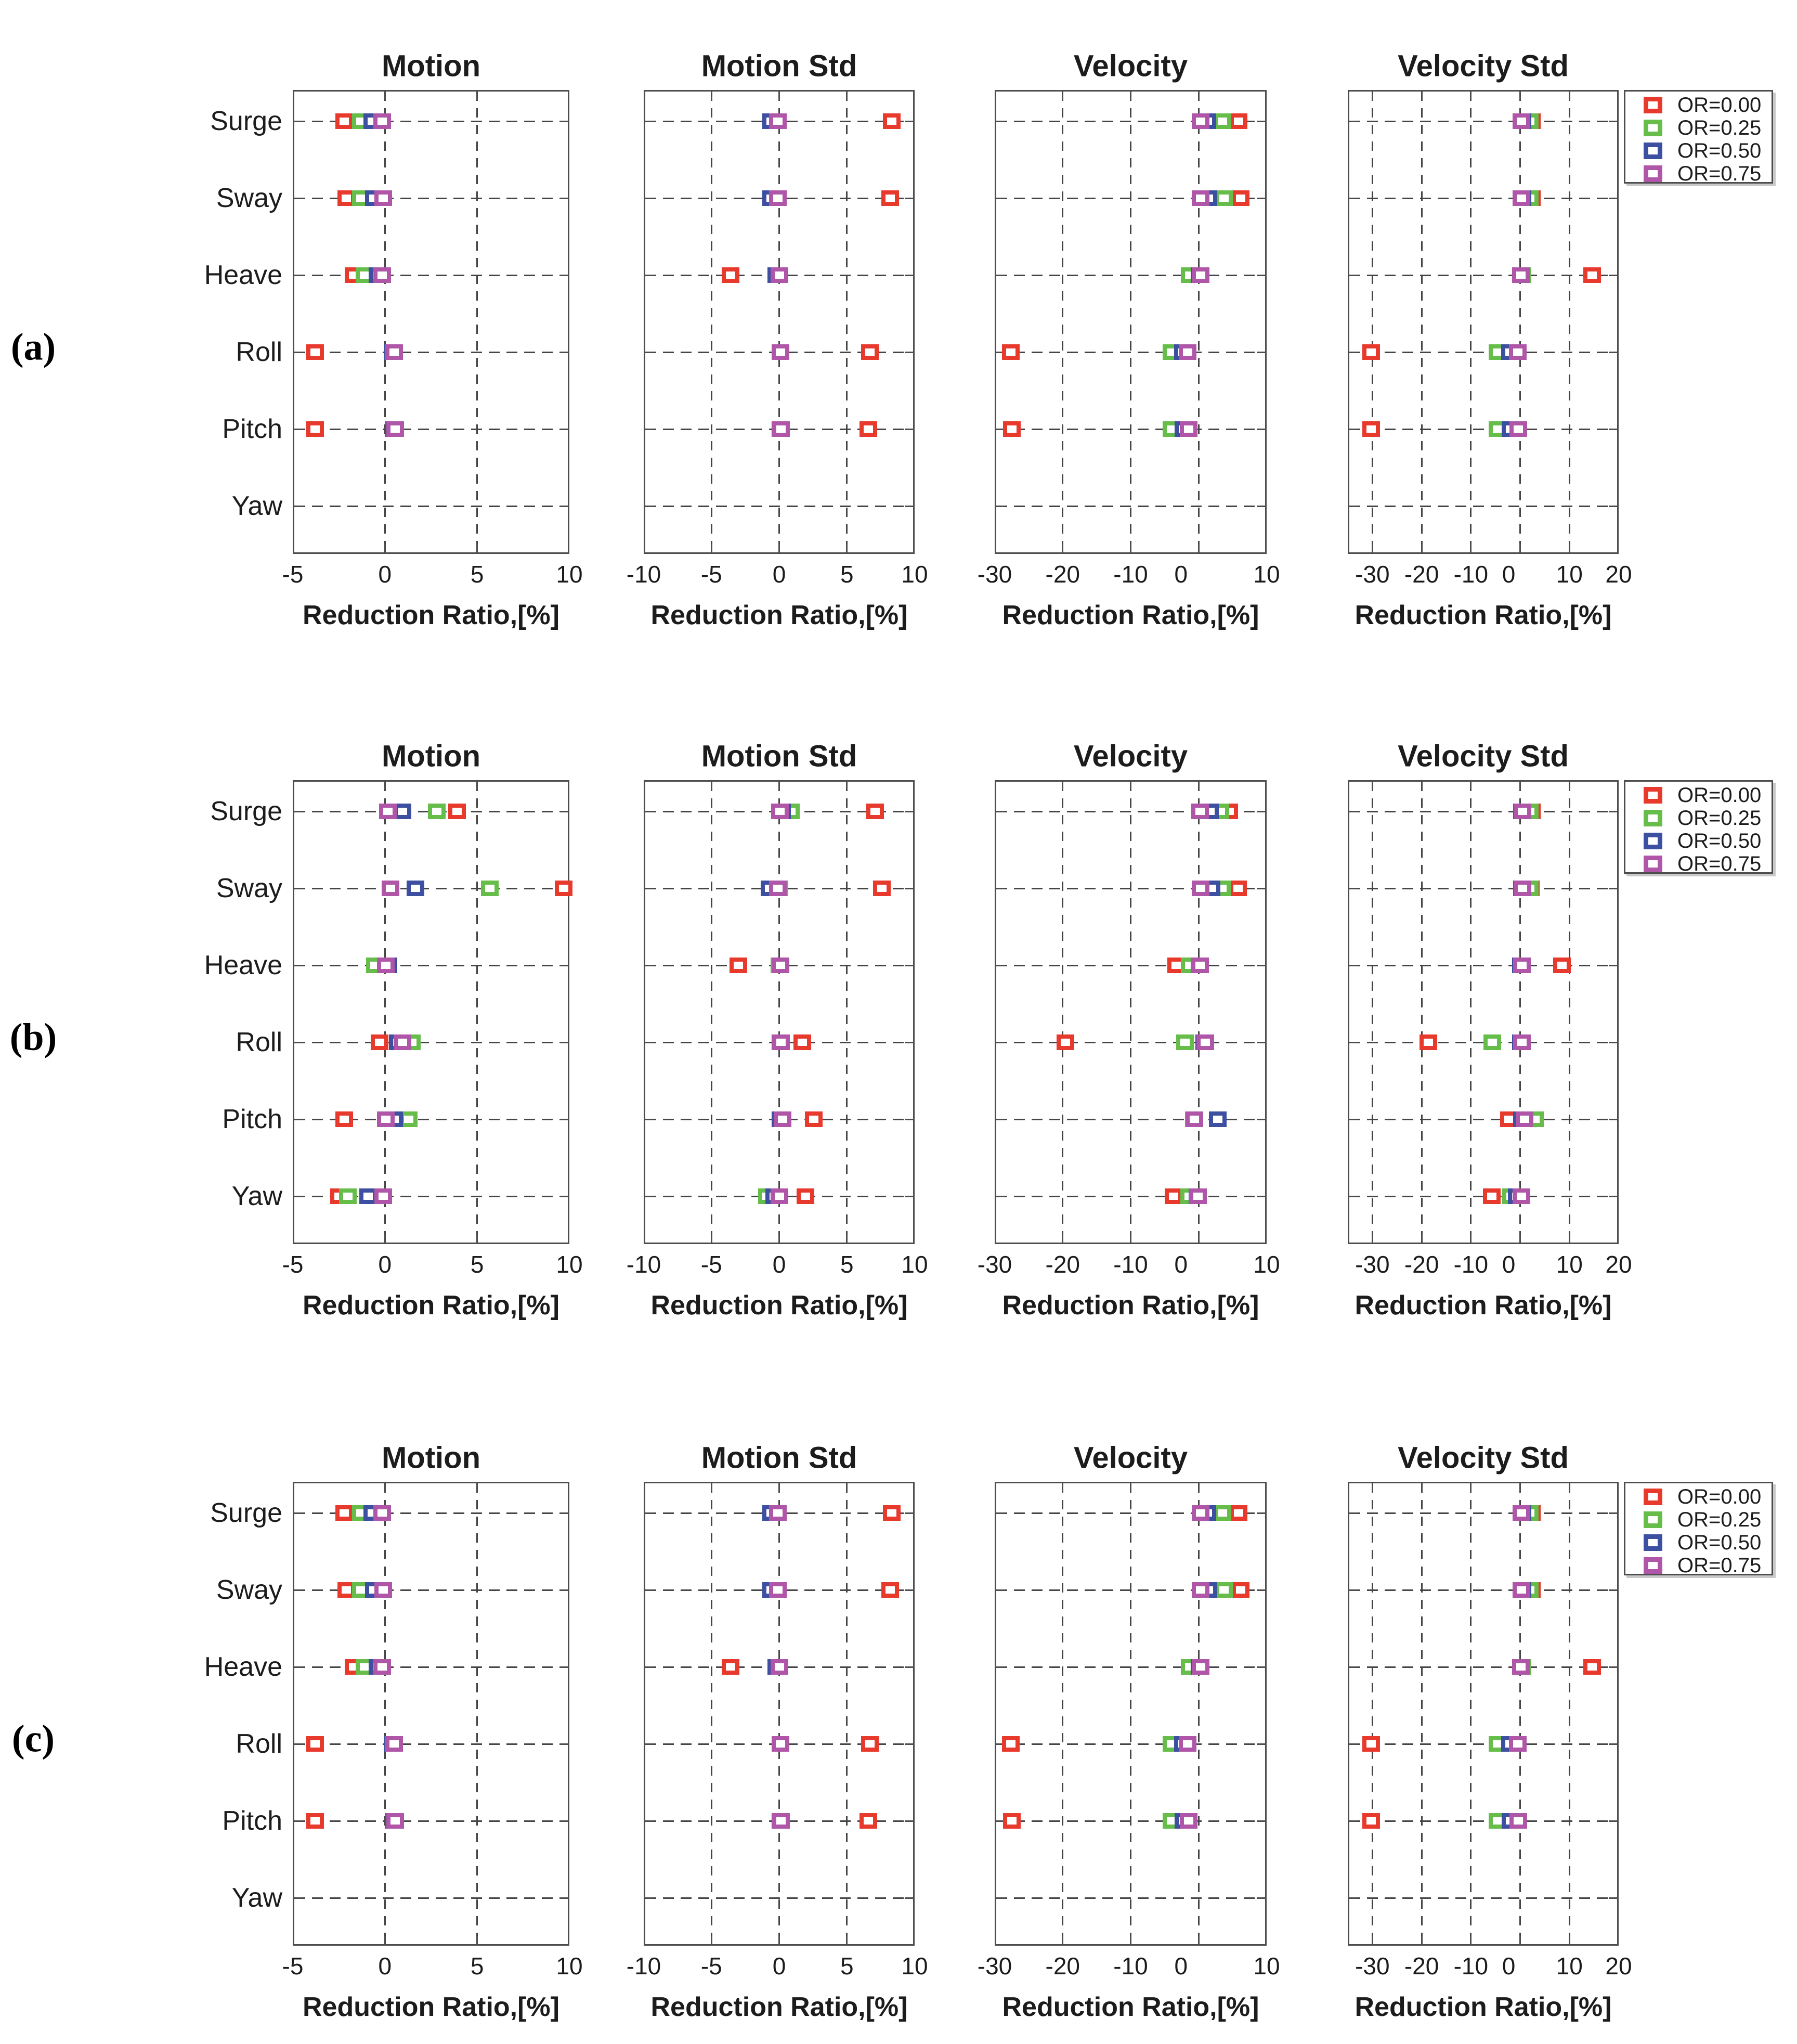 The image size is (1797, 2044). Describe the element at coordinates (1699, 1529) in the screenshot. I see `legend-box-row-c: OR=0.00 OR=0.25 OR=0.50 OR=0.75` at that location.